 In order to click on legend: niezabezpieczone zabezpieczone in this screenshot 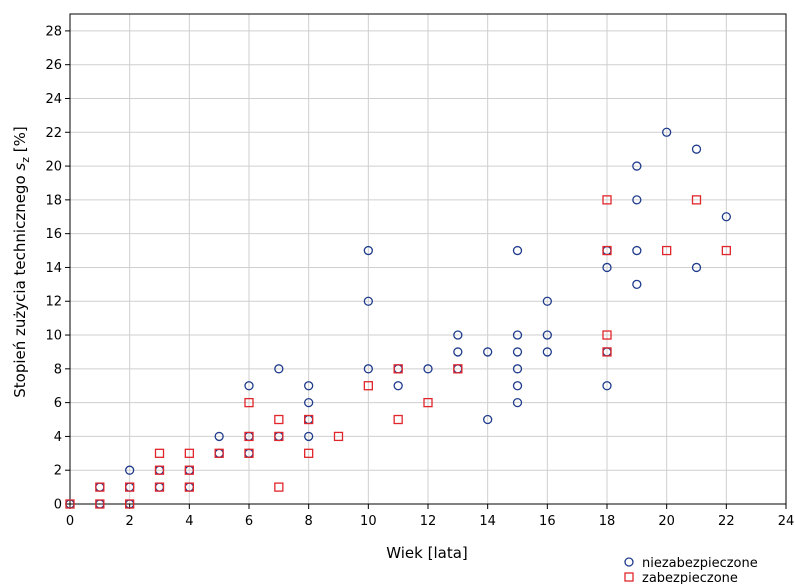, I will do `click(691, 570)`.